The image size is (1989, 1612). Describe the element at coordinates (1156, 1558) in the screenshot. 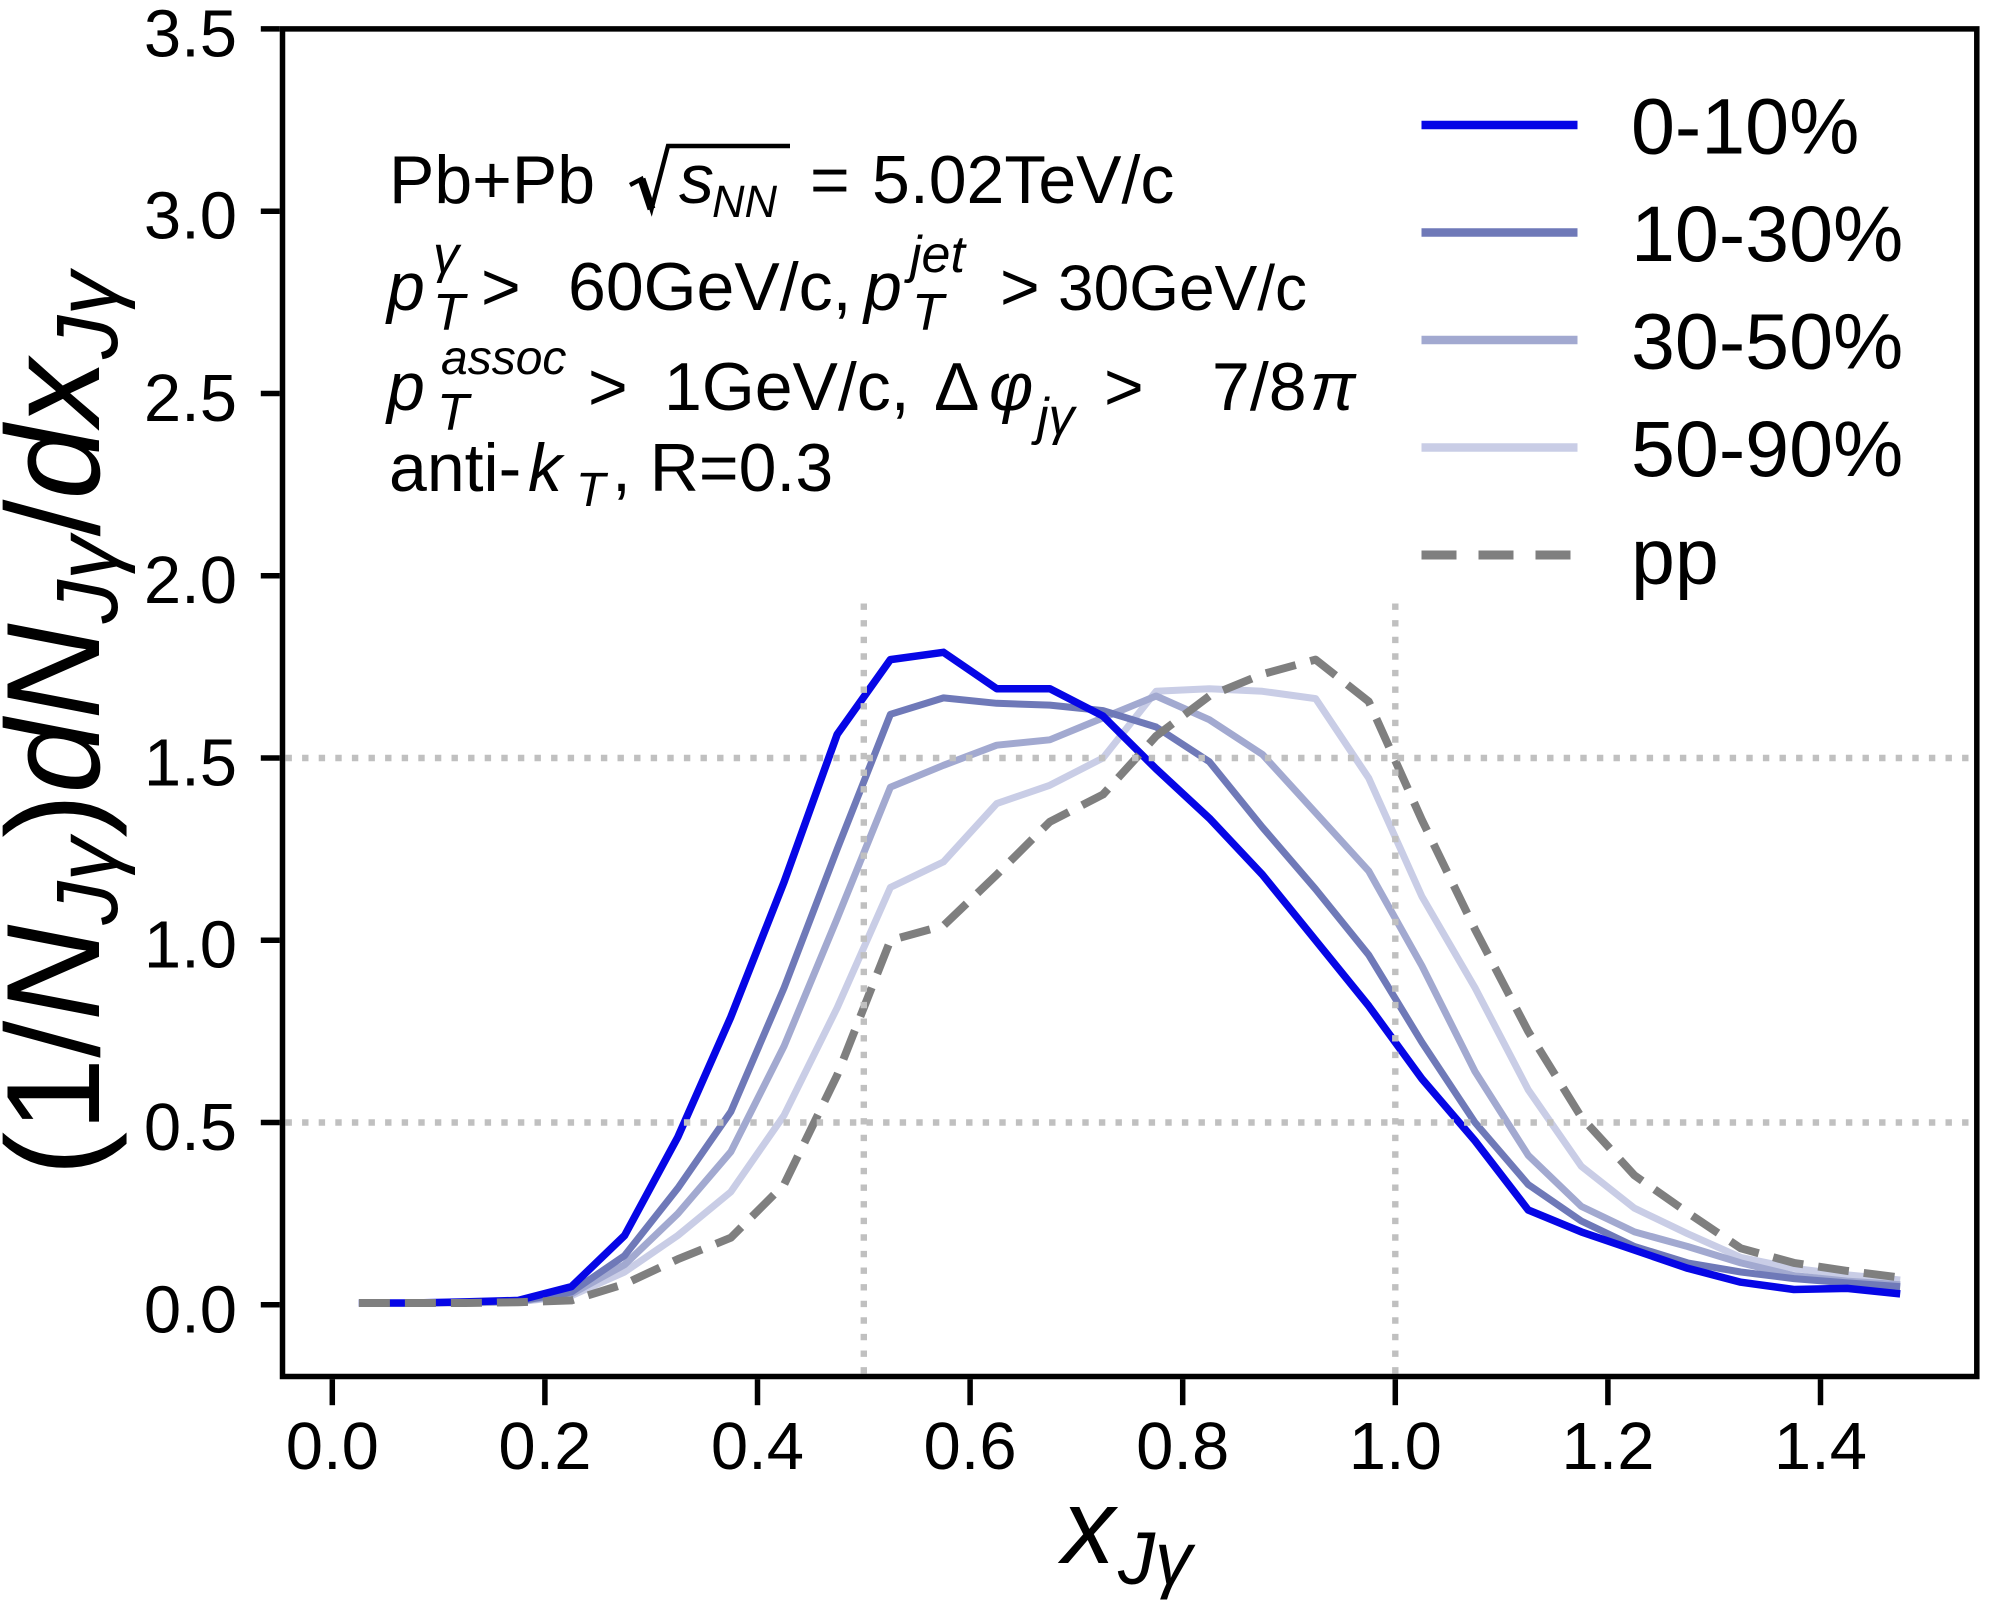

I see `svg-text: Jγ` at that location.